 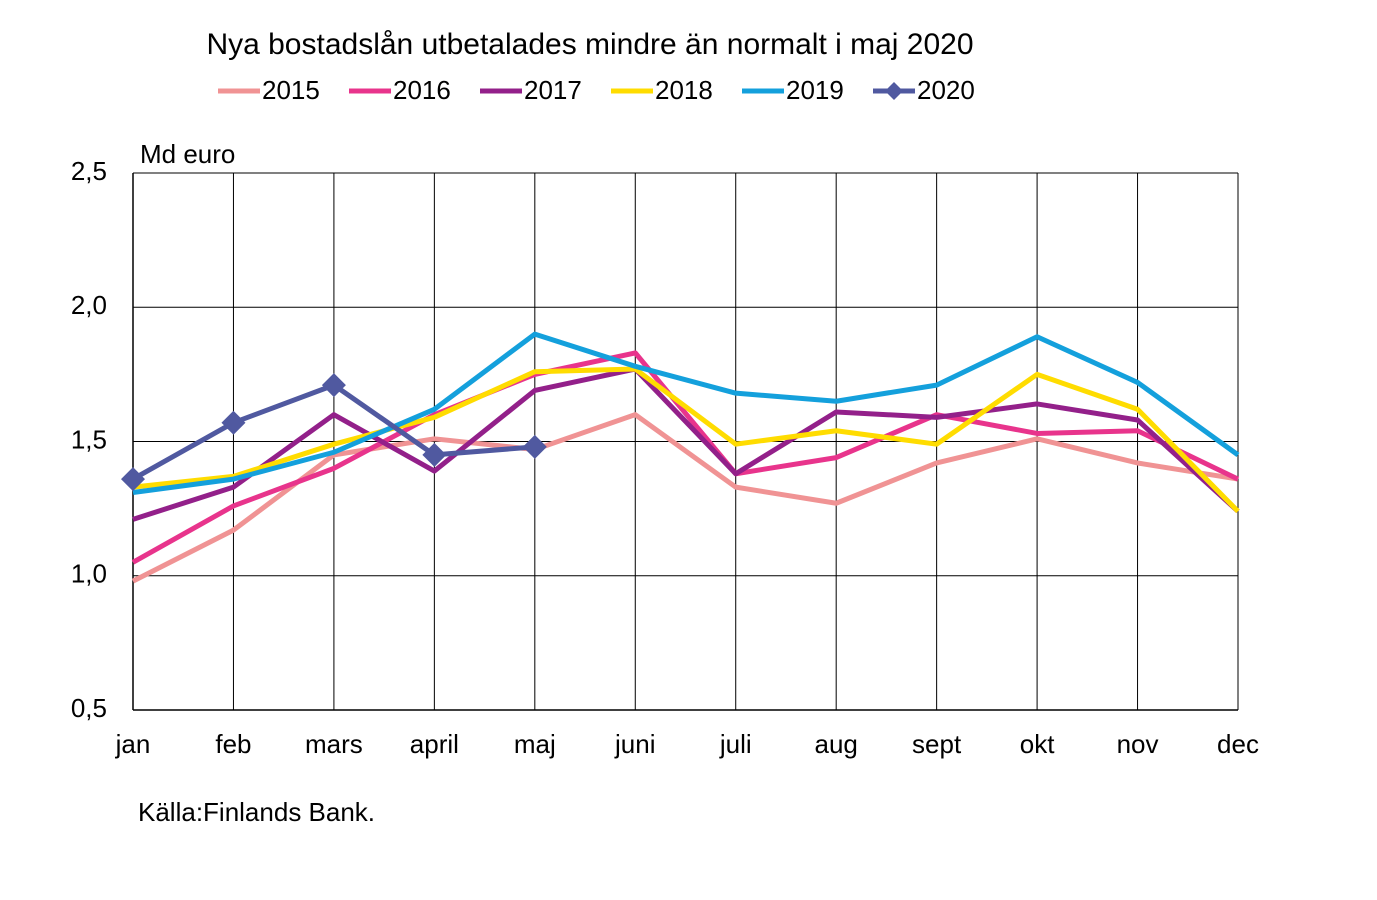 What do you see at coordinates (684, 90) in the screenshot?
I see `legend-label: 2018` at bounding box center [684, 90].